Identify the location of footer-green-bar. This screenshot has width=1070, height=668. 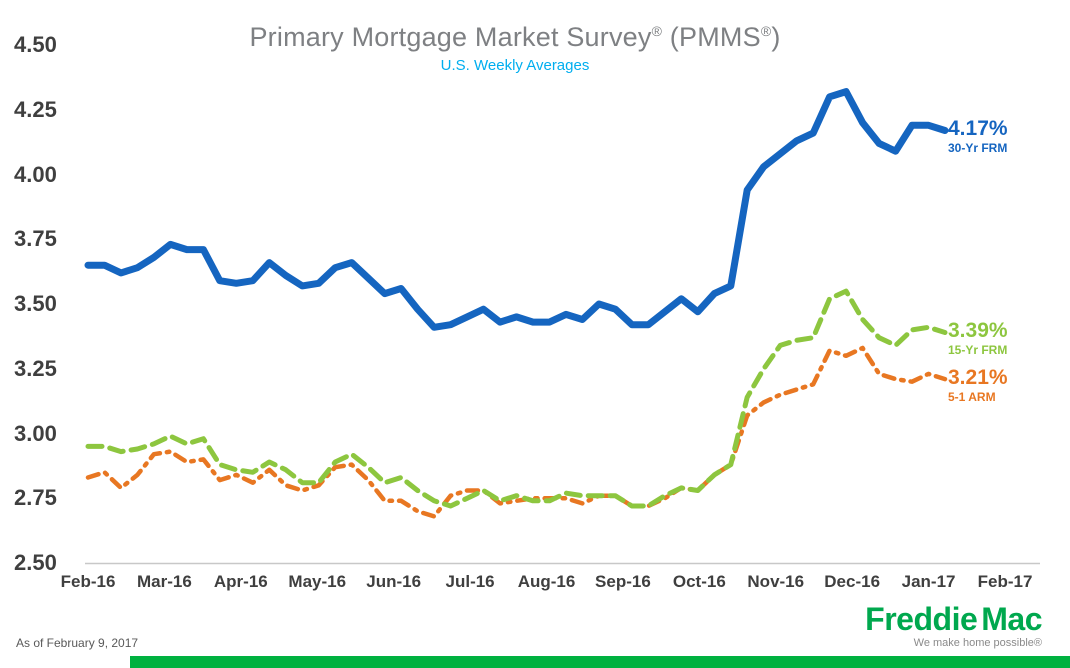
(600, 662).